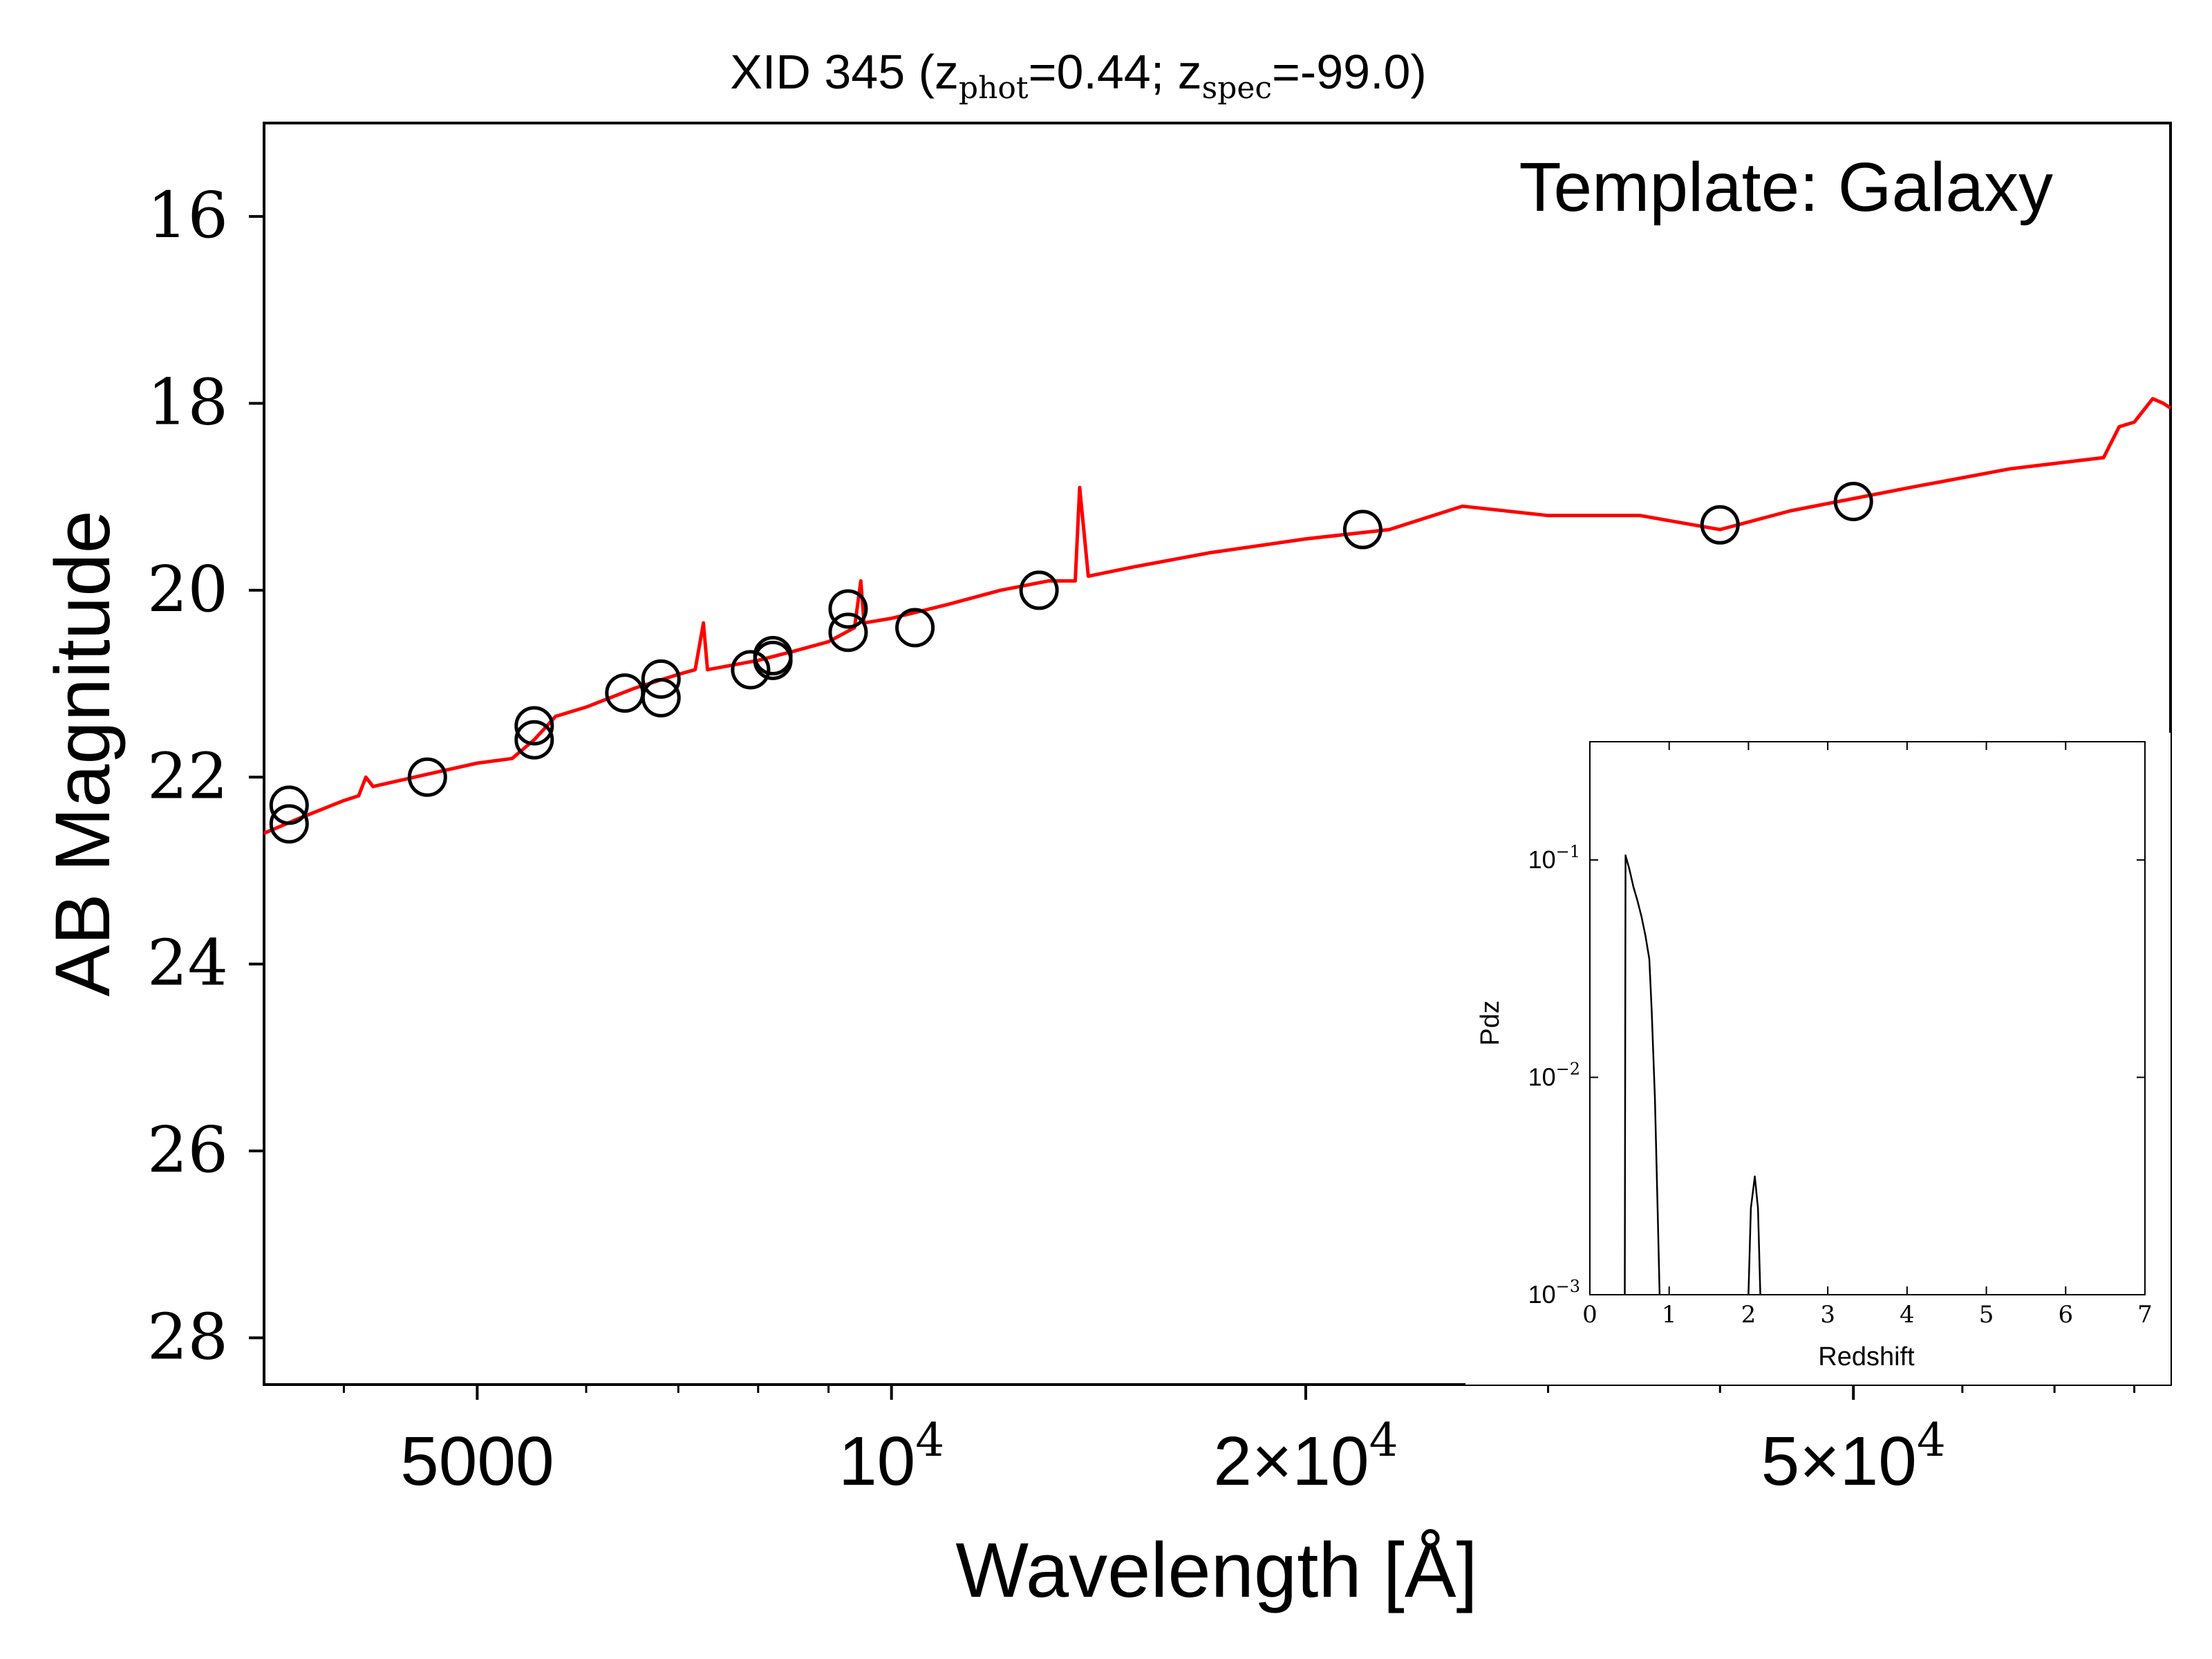 This screenshot has width=2212, height=1659. I want to click on inset-y-axis-ticks: 10−110−210−3, so click(1836, 1075).